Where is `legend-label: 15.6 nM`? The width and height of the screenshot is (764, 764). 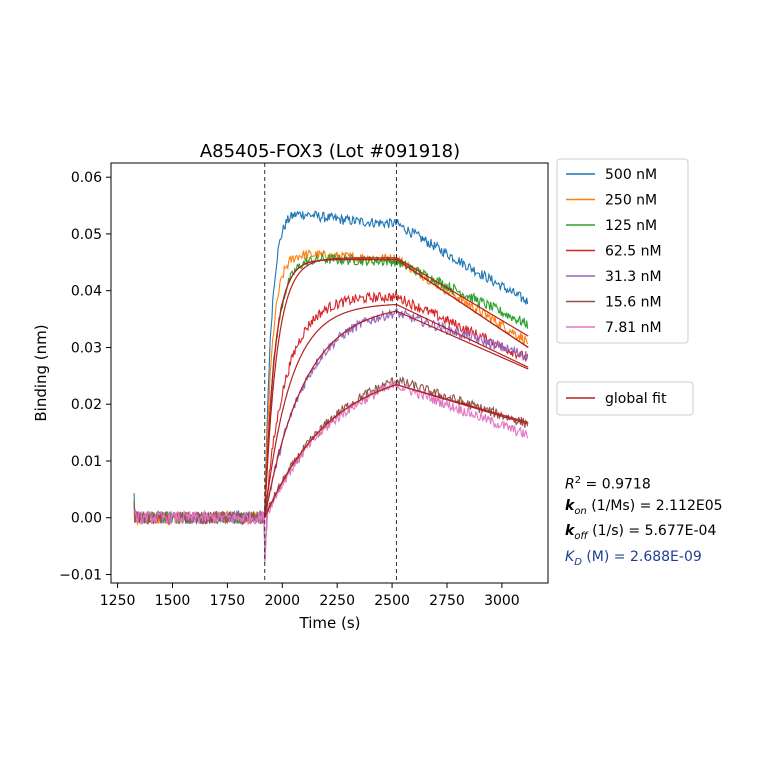 legend-label: 15.6 nM is located at coordinates (633, 303).